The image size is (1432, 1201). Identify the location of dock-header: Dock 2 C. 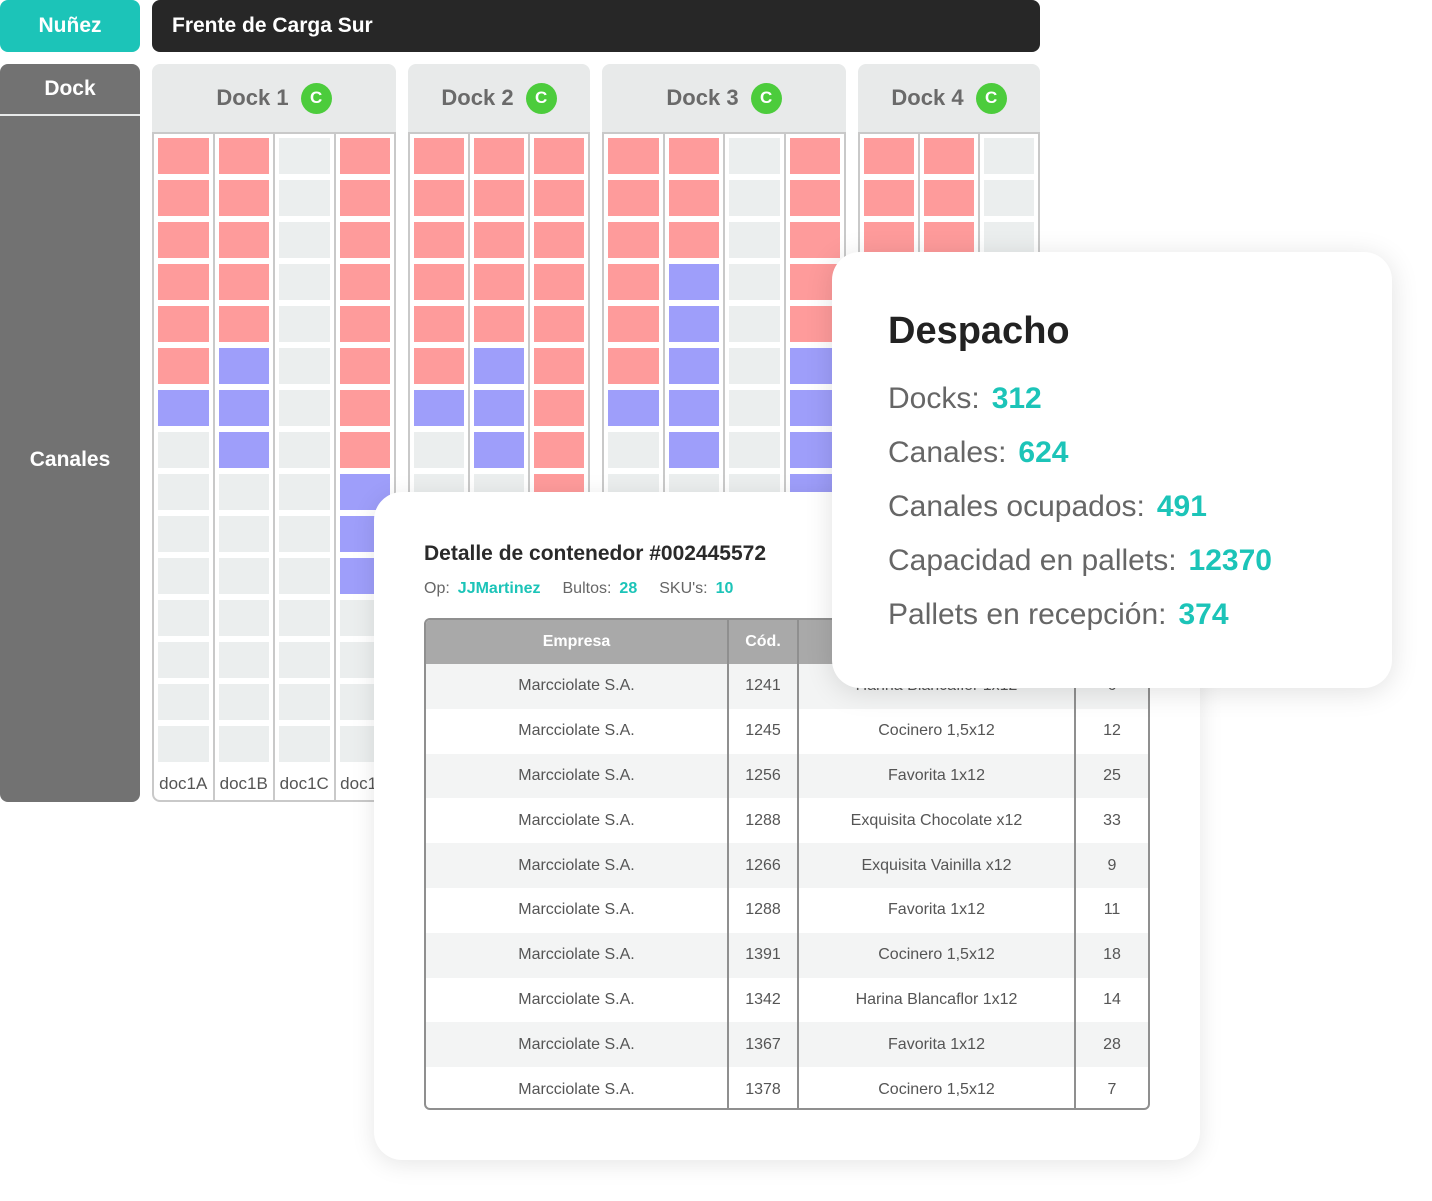
(499, 98).